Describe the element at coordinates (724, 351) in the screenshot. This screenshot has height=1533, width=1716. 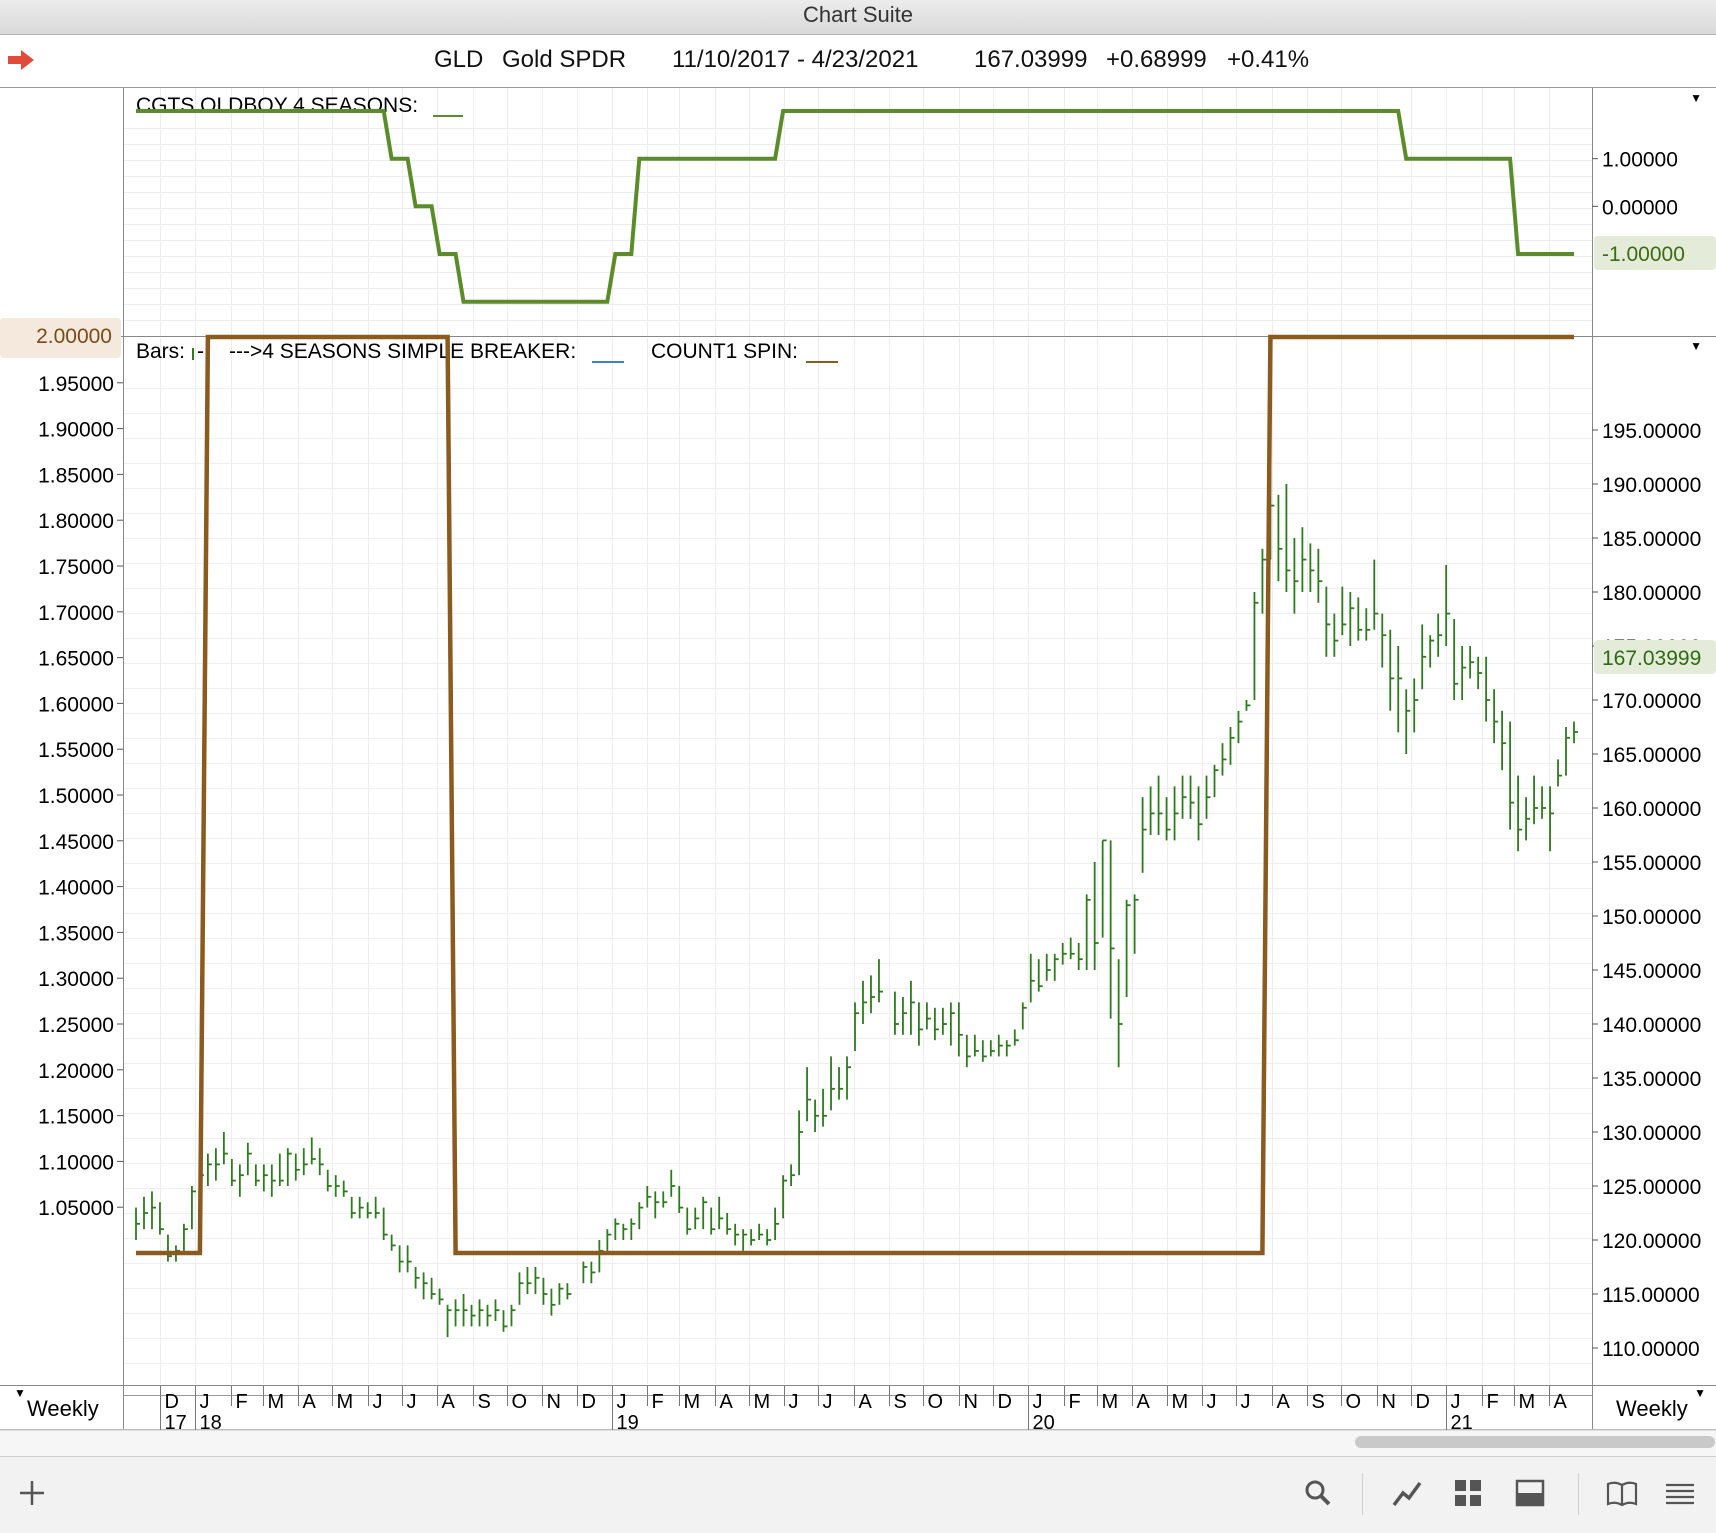
I see `count-label: COUNT1 SPIN:` at that location.